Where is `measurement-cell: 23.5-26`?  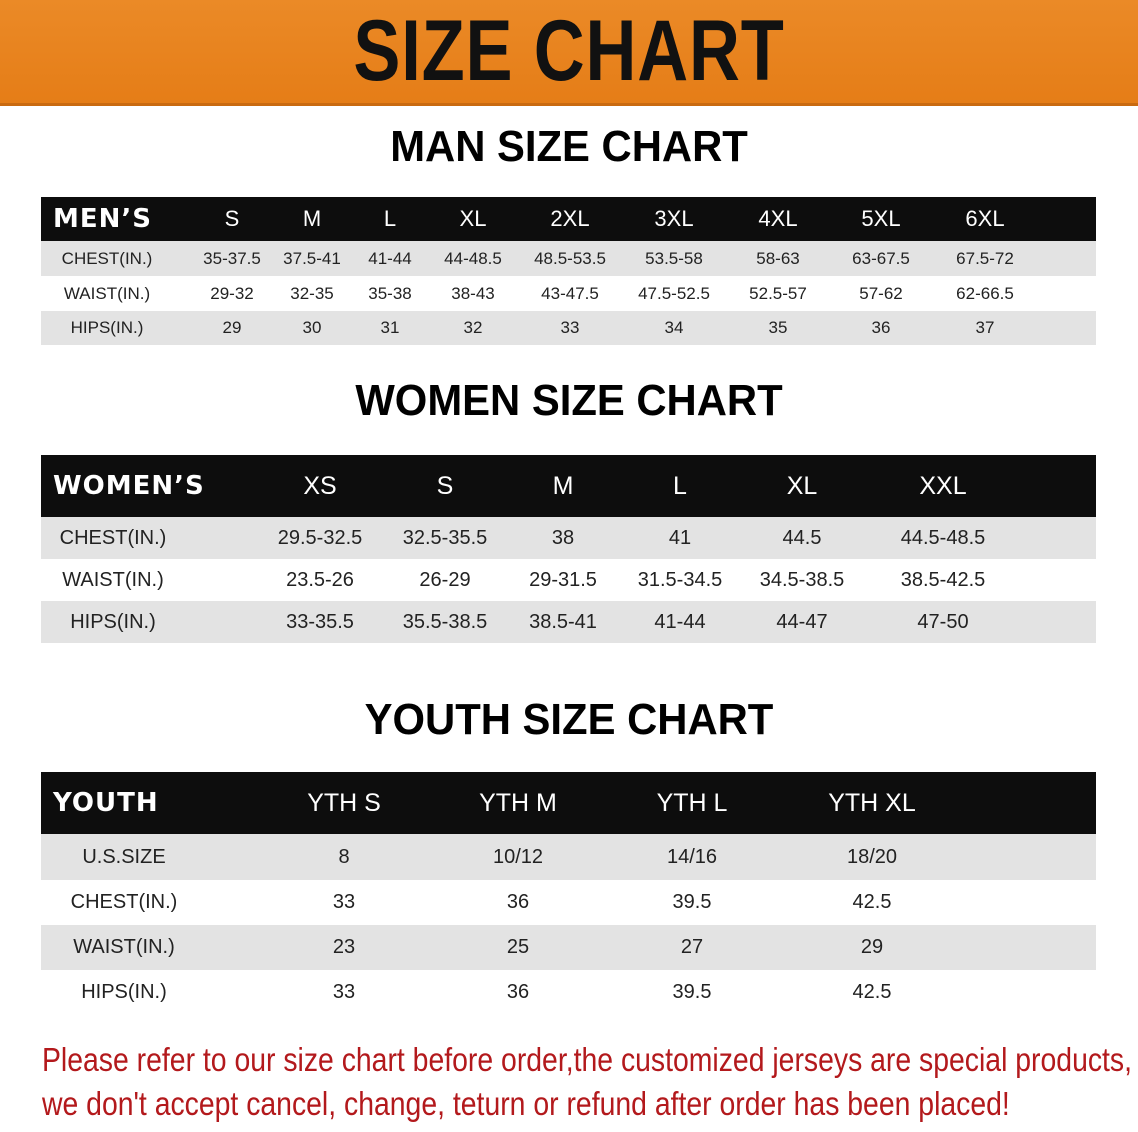
measurement-cell: 23.5-26 is located at coordinates (320, 579).